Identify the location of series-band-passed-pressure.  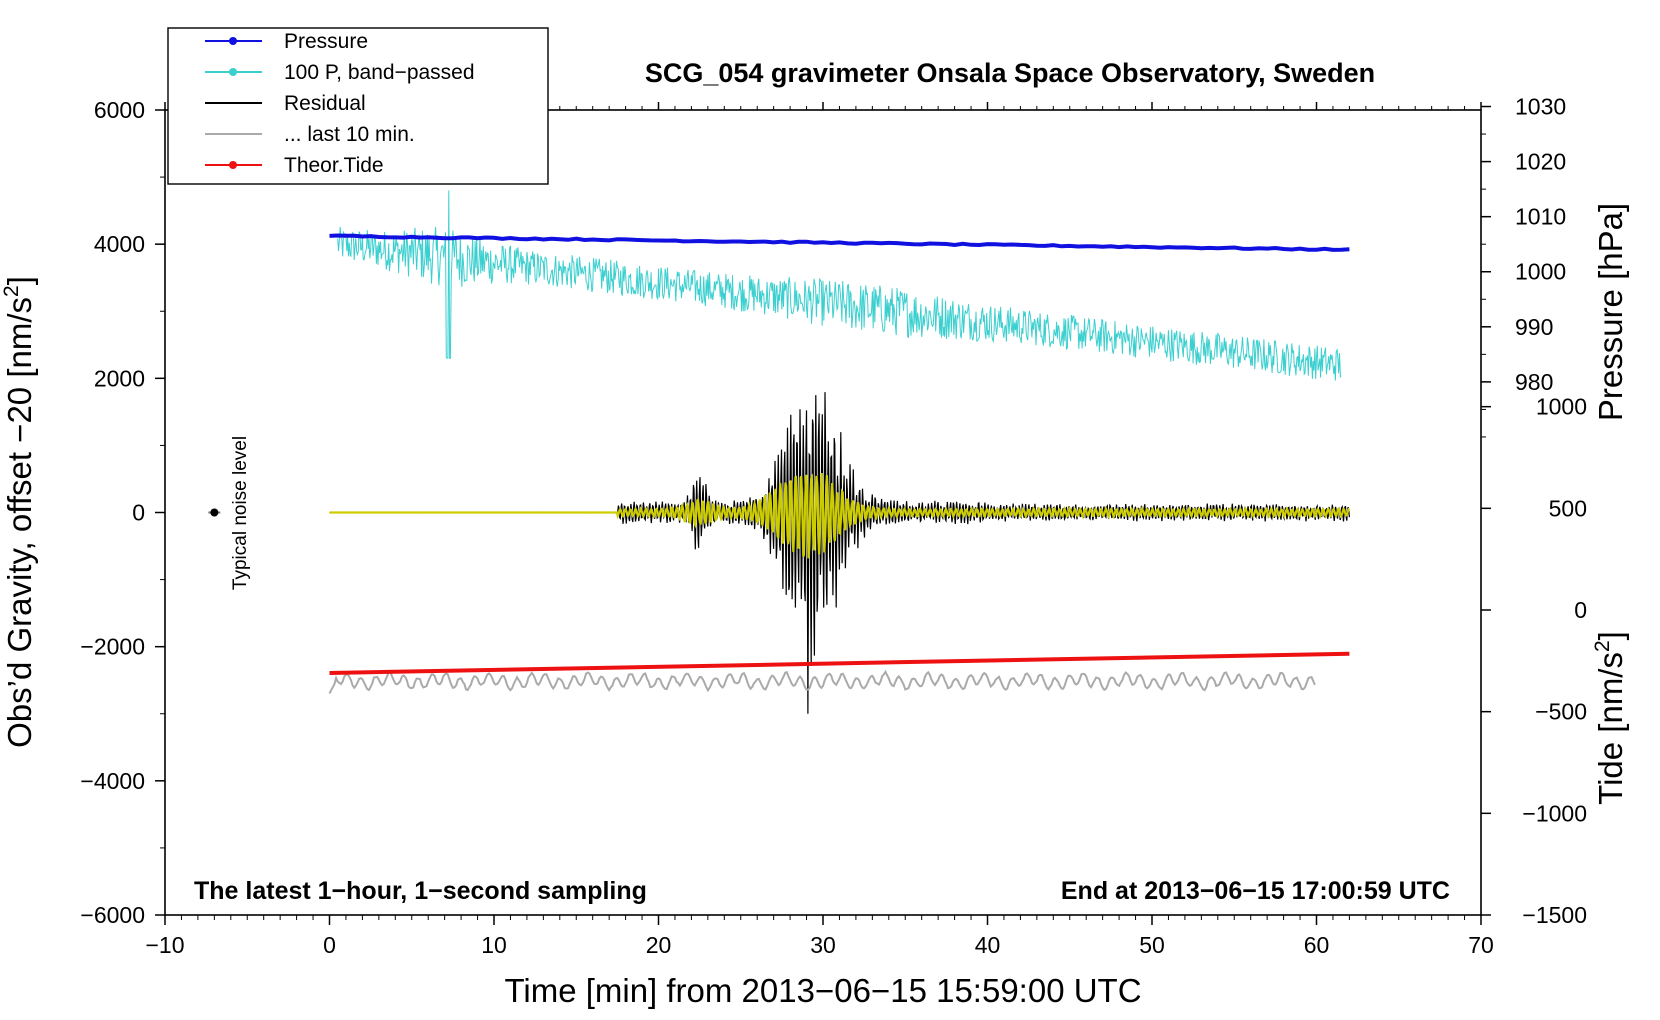
(839, 285).